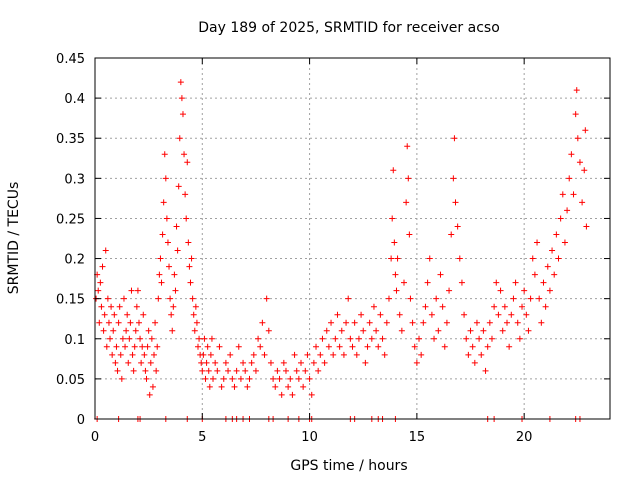 This screenshot has width=640, height=480. What do you see at coordinates (74, 99) in the screenshot?
I see `y-tick-label: 0.4` at bounding box center [74, 99].